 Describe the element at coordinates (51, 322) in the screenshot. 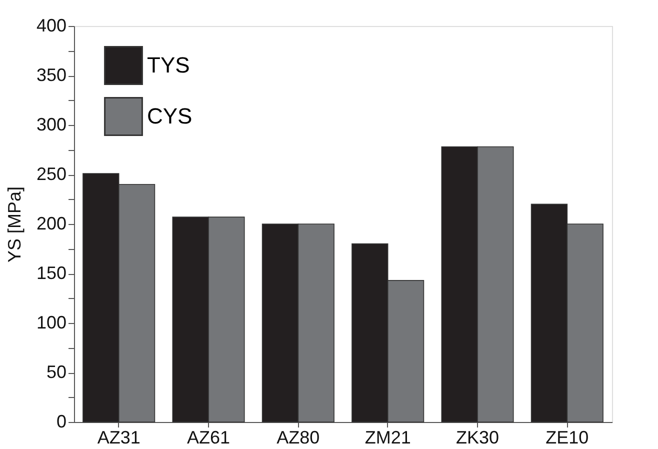

I see `y-tick-label: 100` at that location.